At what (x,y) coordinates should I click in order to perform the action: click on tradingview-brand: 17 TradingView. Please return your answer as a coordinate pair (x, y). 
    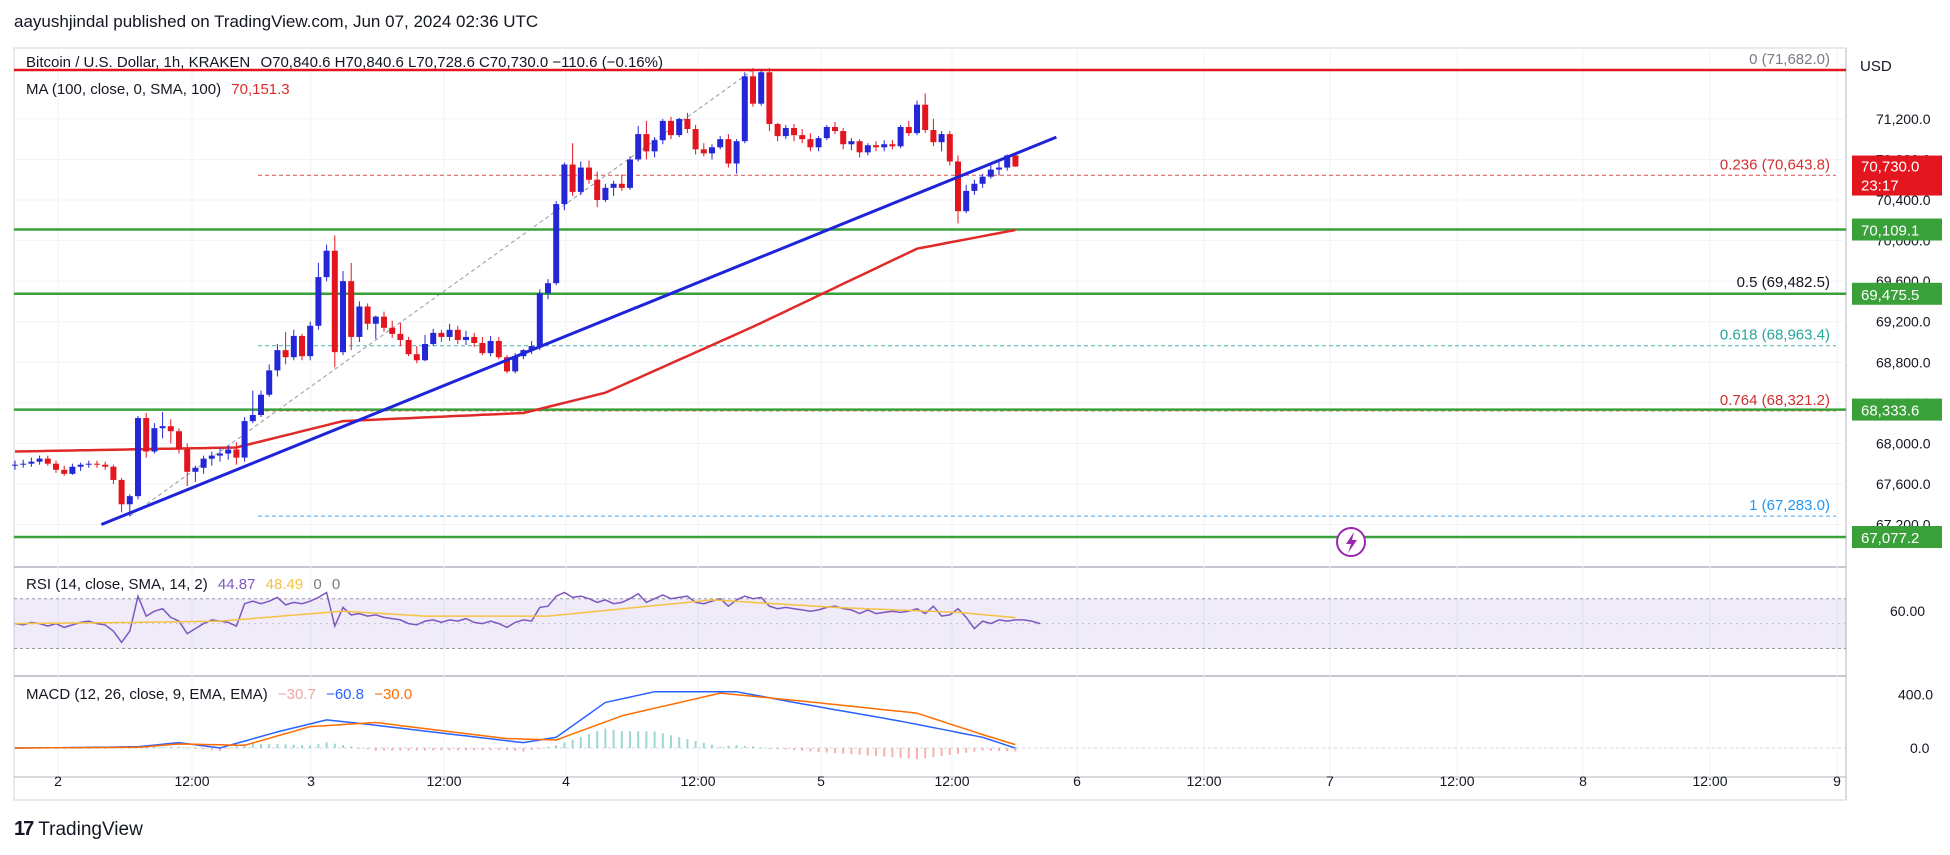
    Looking at the image, I should click on (78, 829).